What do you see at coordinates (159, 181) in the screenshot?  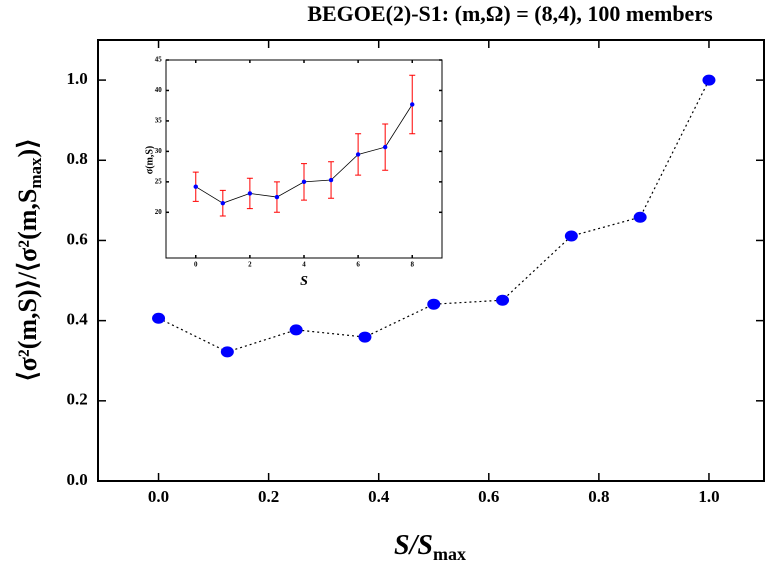 I see `y-tick-label: 25` at bounding box center [159, 181].